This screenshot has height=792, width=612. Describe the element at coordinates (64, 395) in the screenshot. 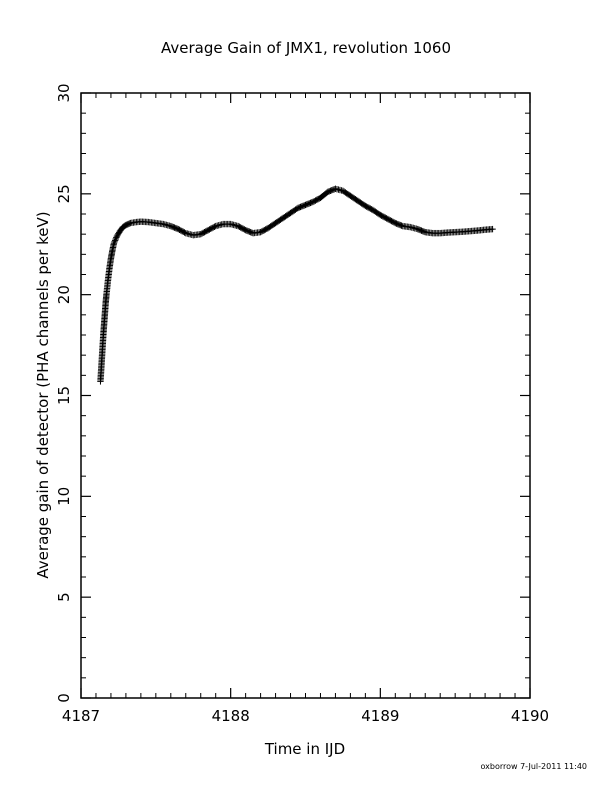

I see `y-tick-label: 15` at that location.